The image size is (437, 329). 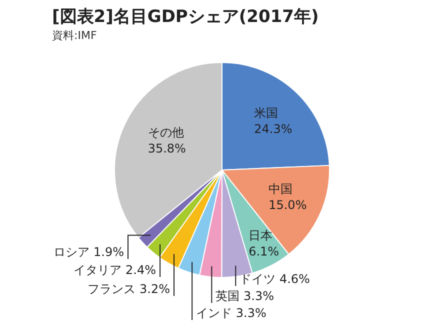 What do you see at coordinates (167, 148) in the screenshot?
I see `data-label: 35.8%` at bounding box center [167, 148].